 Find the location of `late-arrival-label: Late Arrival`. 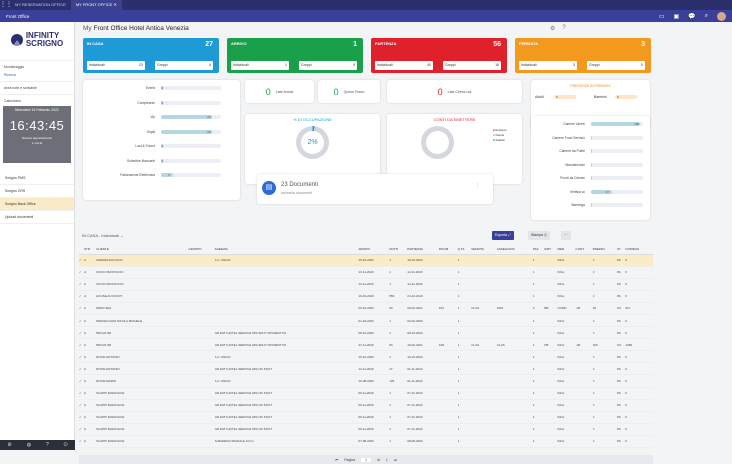

late-arrival-label: Late Arrival is located at coordinates (284, 91).